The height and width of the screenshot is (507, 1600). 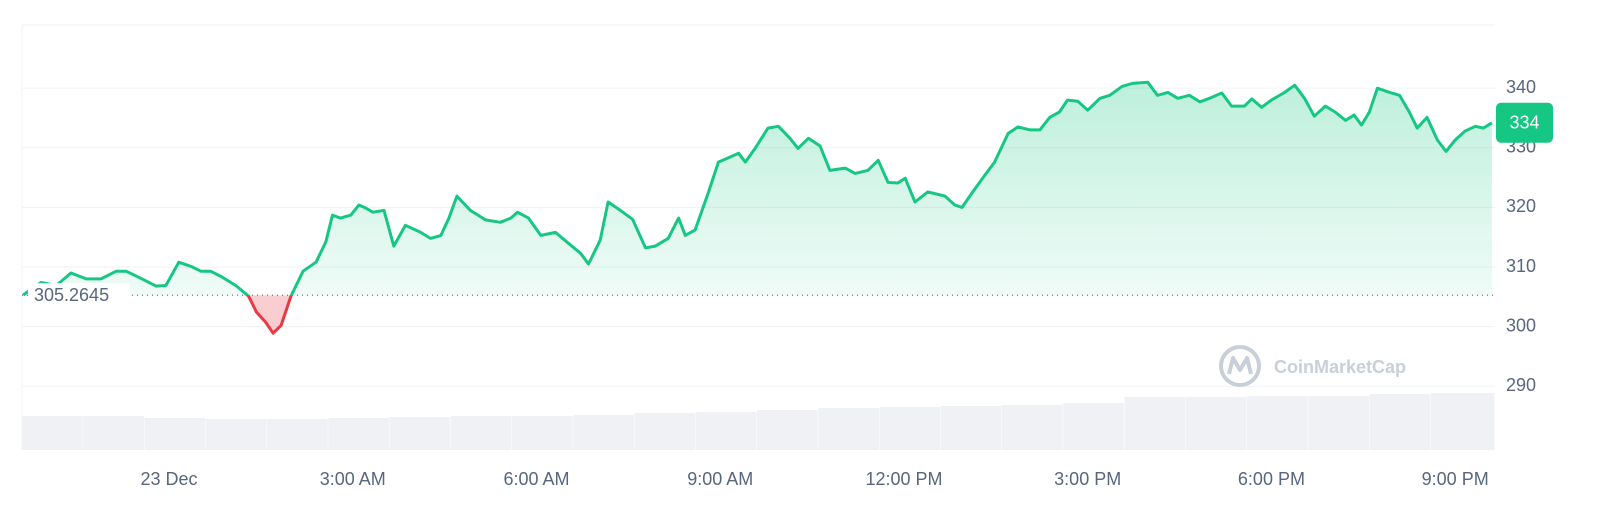 I want to click on y-tick-label: 320, so click(x=1521, y=206).